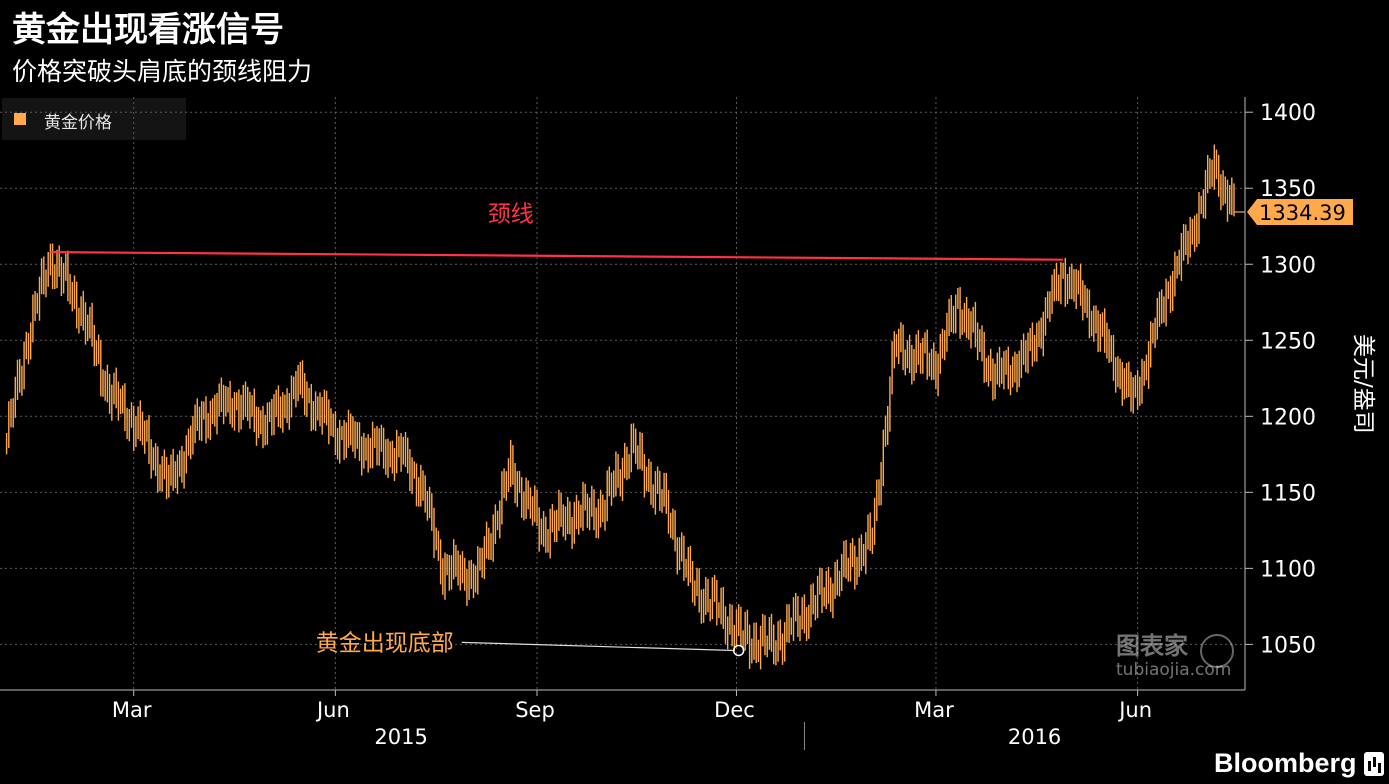  I want to click on current-value-tag-bg, so click(1300, 211).